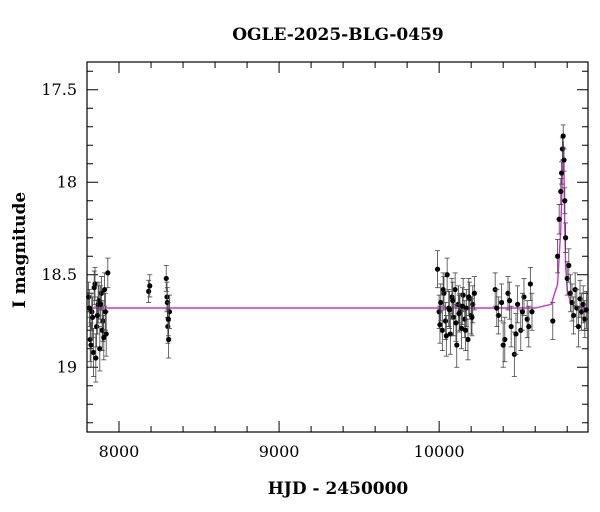  I want to click on y-tick-label: 19, so click(67, 366).